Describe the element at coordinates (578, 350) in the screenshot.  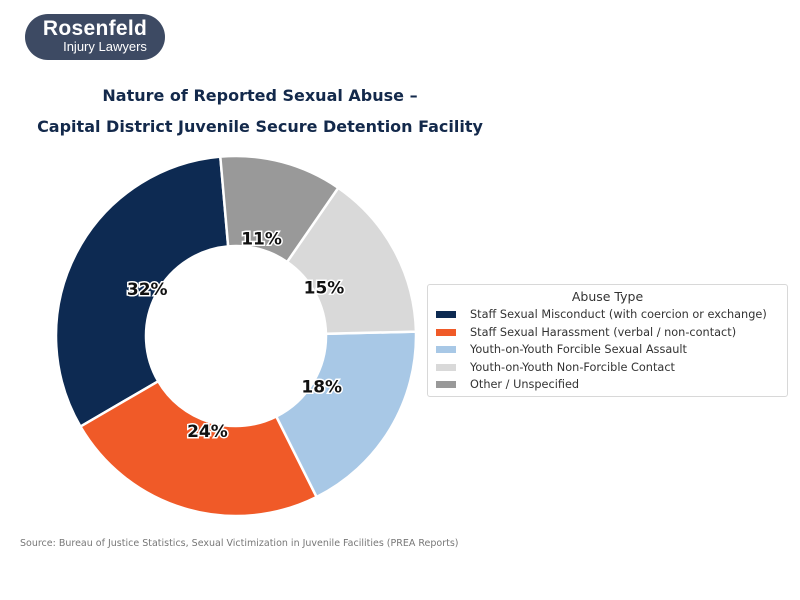
I see `legend-label: Youth-on-Youth Forcible Sexual Assault` at that location.